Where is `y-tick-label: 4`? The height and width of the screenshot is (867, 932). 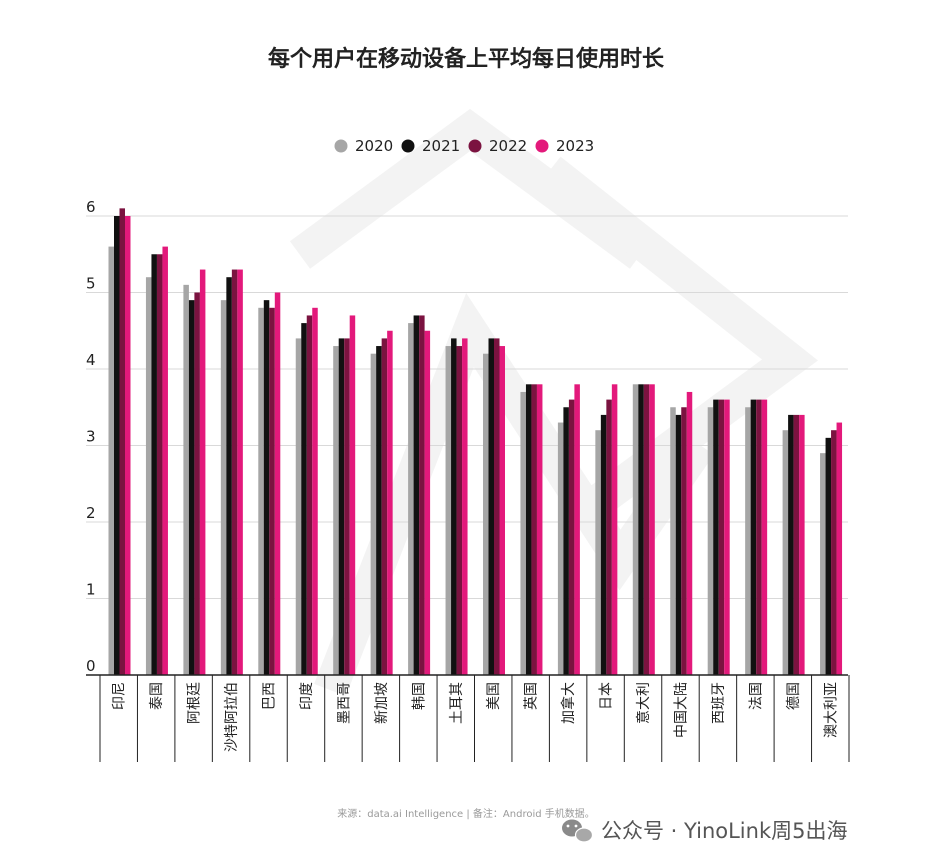
y-tick-label: 4 is located at coordinates (91, 360).